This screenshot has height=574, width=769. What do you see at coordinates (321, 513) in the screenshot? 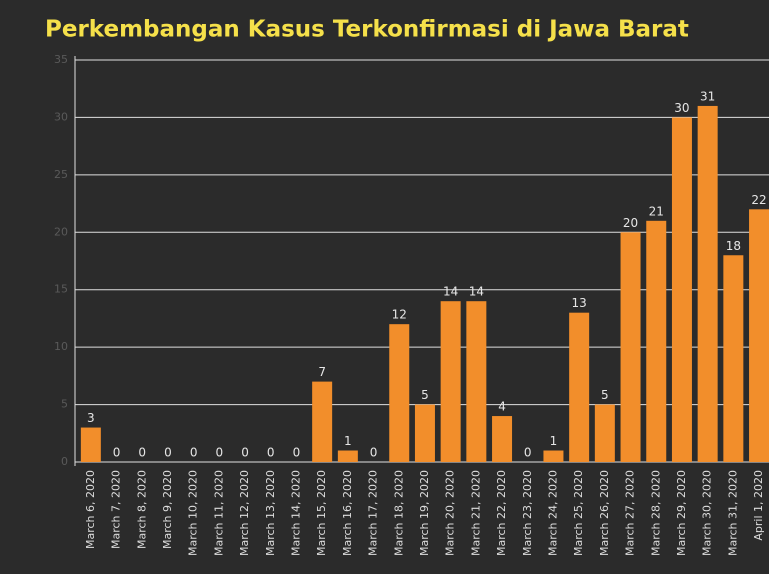
I see `x-tick-label: March 15, 2020` at bounding box center [321, 513].